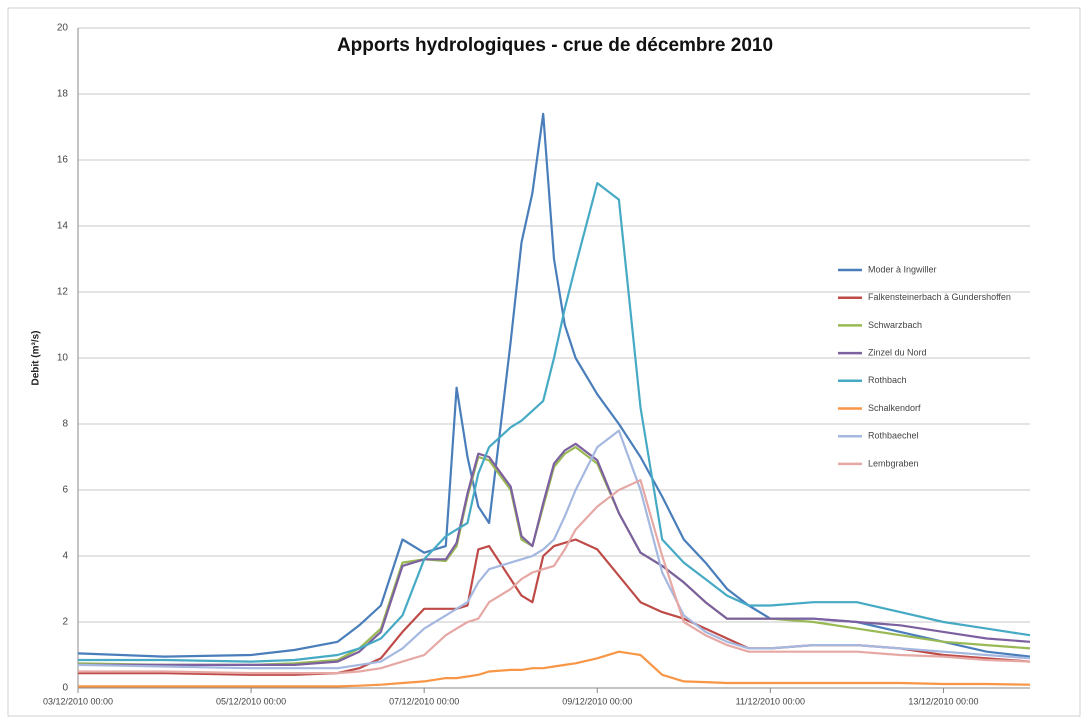 The height and width of the screenshot is (722, 1088). I want to click on x-tick-label: 05/12/2010 00:00, so click(251, 701).